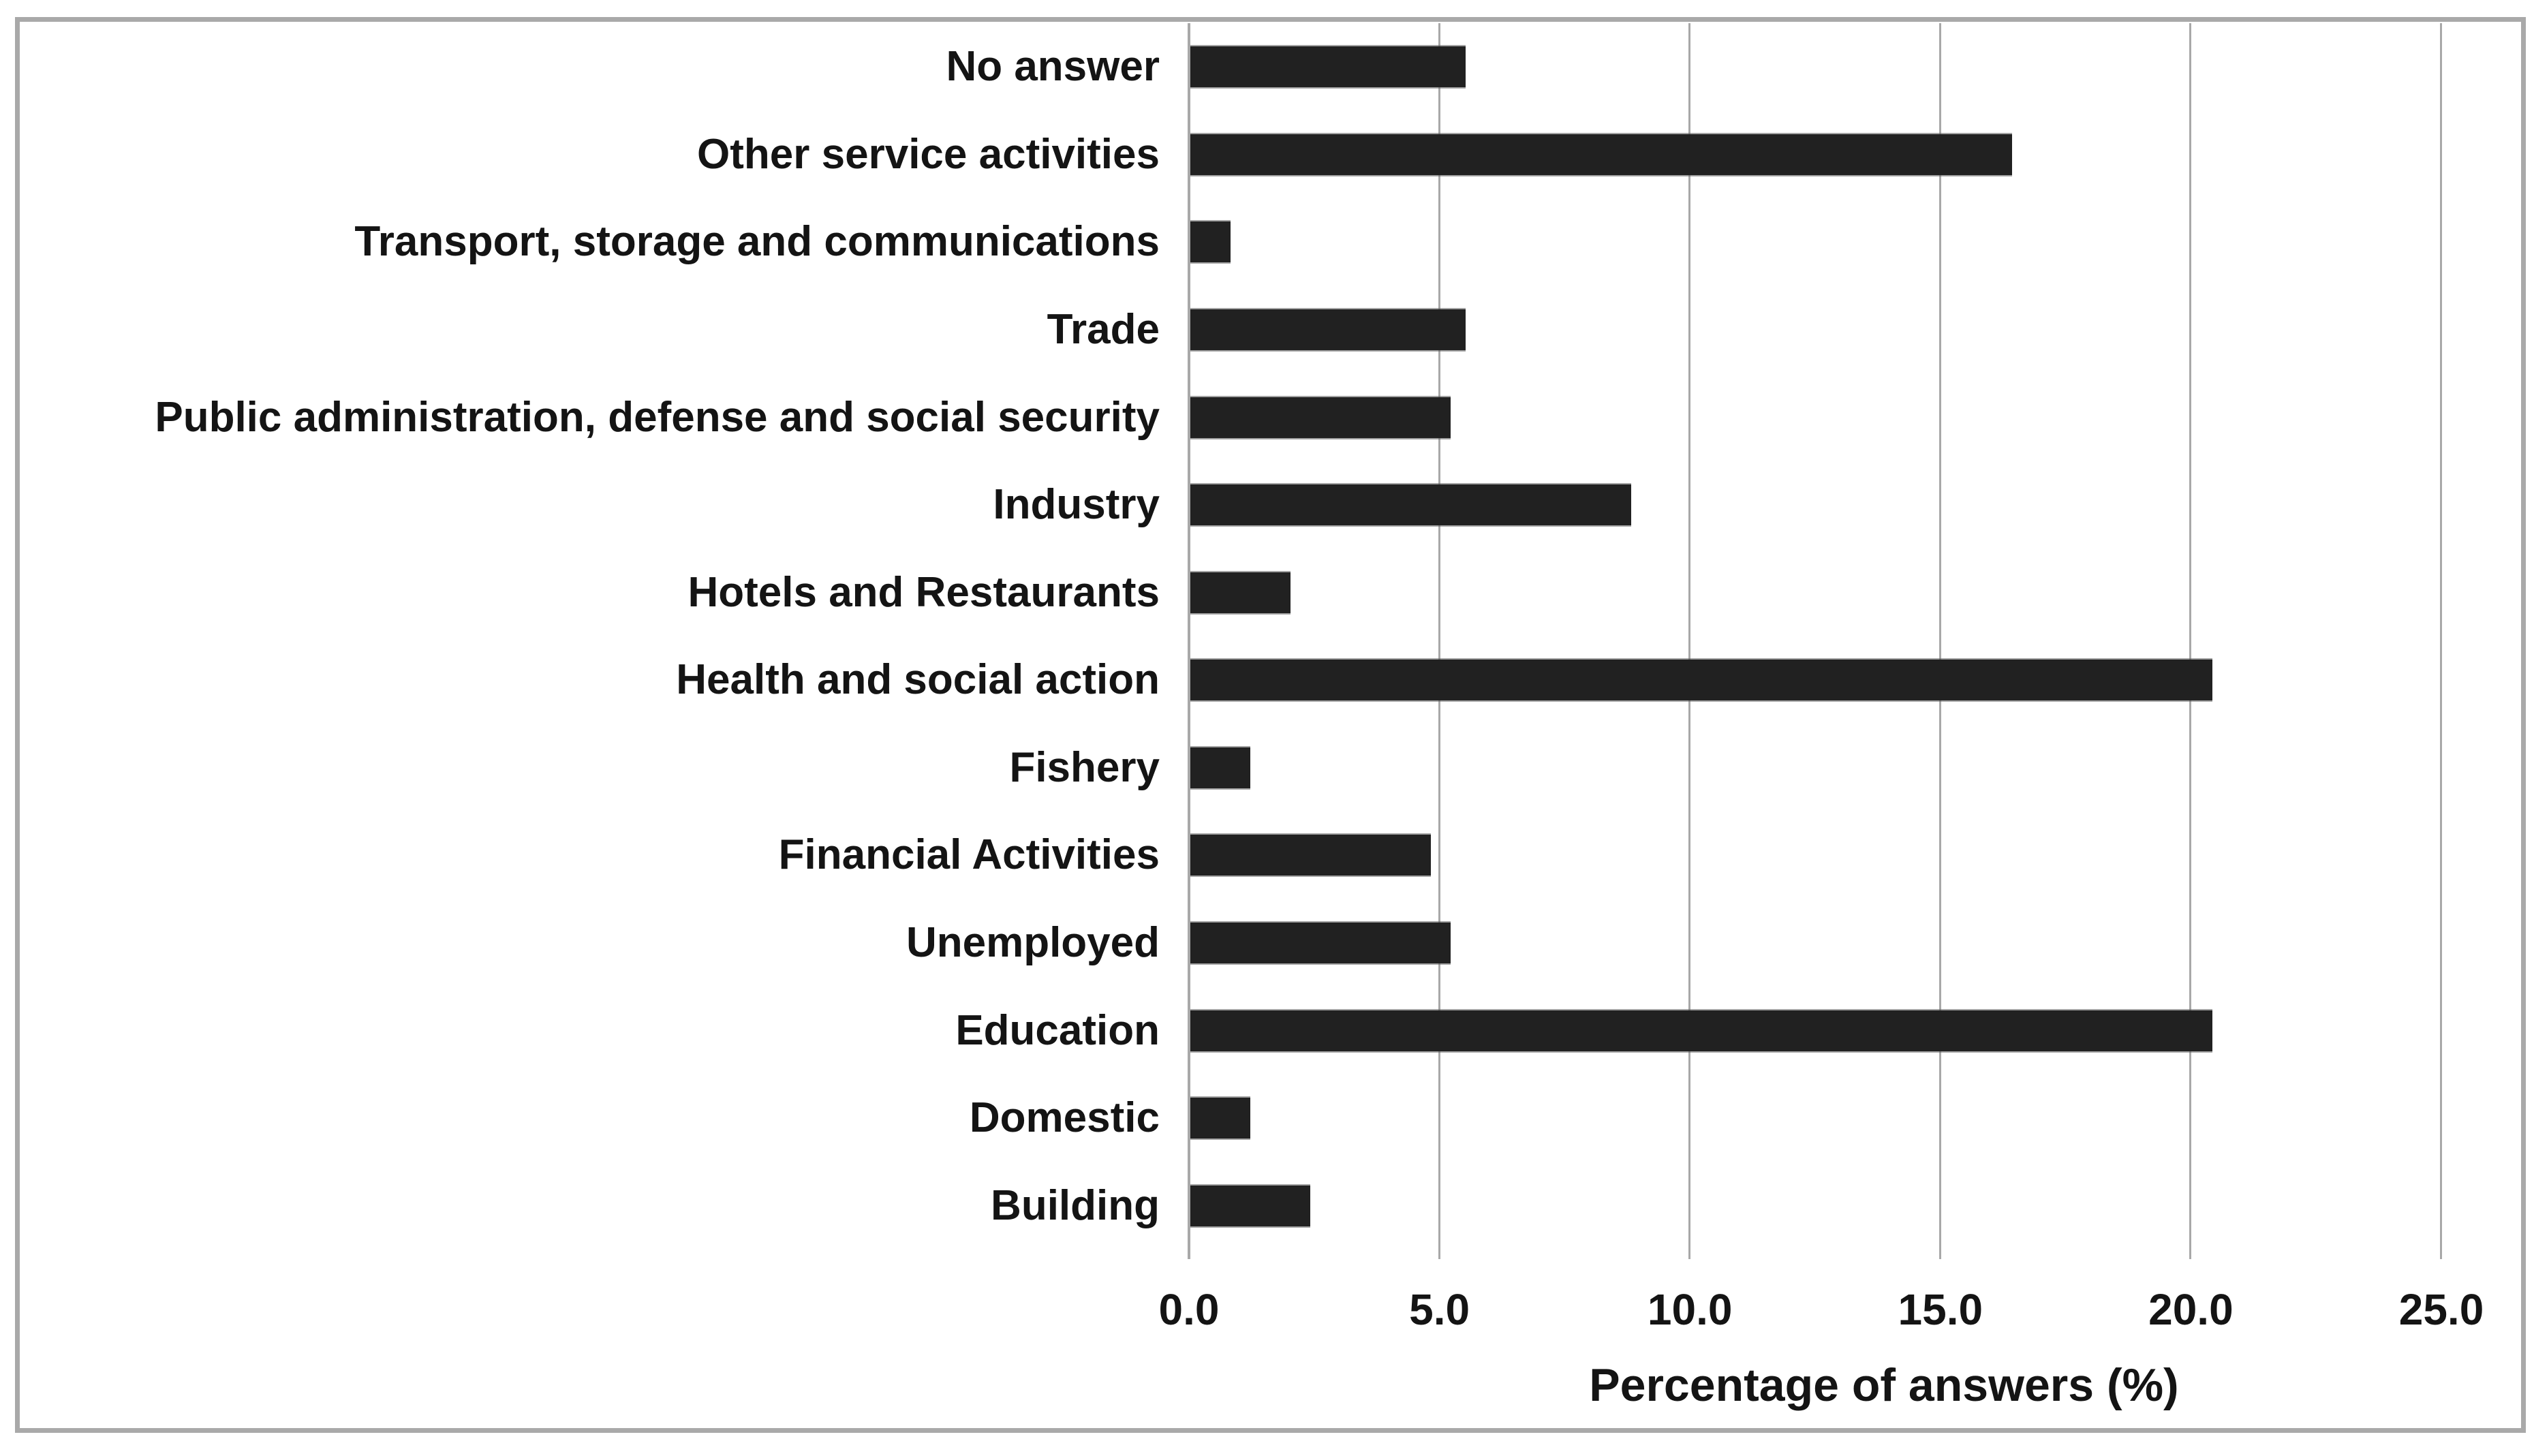  Describe the element at coordinates (1310, 855) in the screenshot. I see `bar-financial-activities` at that location.